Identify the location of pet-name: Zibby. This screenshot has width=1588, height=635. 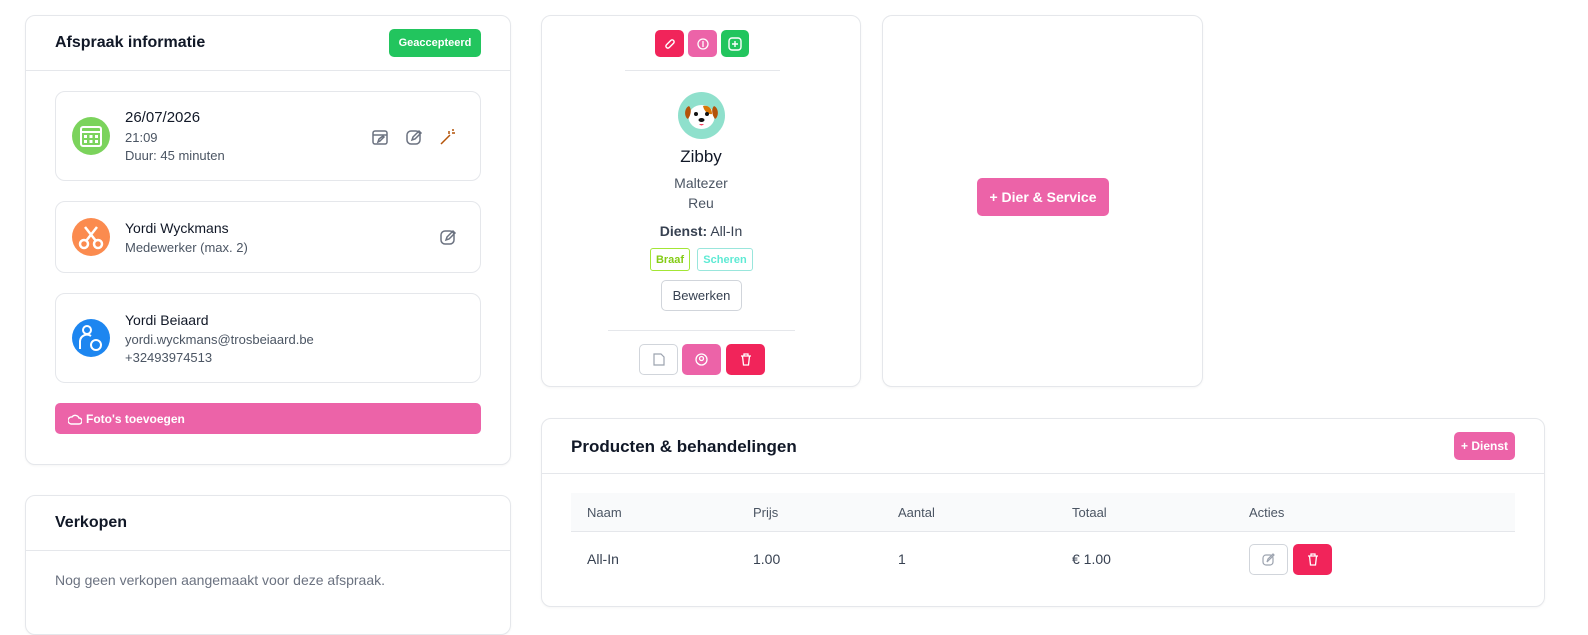
(701, 156).